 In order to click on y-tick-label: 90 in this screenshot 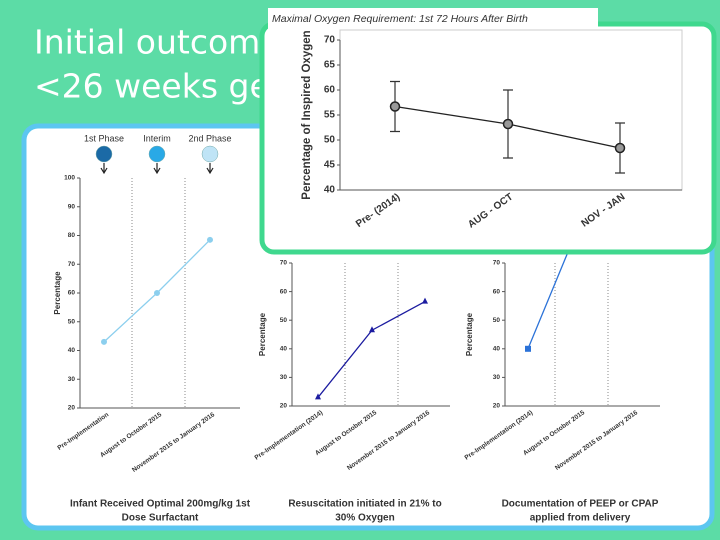, I will do `click(72, 206)`.